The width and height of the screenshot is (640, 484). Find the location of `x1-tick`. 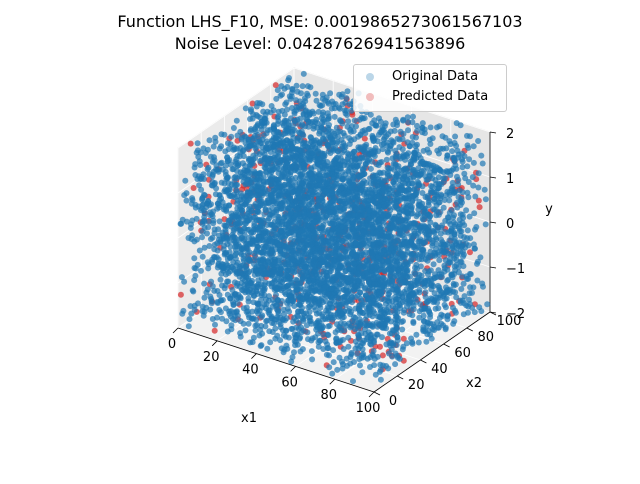

x1-tick is located at coordinates (214, 343).